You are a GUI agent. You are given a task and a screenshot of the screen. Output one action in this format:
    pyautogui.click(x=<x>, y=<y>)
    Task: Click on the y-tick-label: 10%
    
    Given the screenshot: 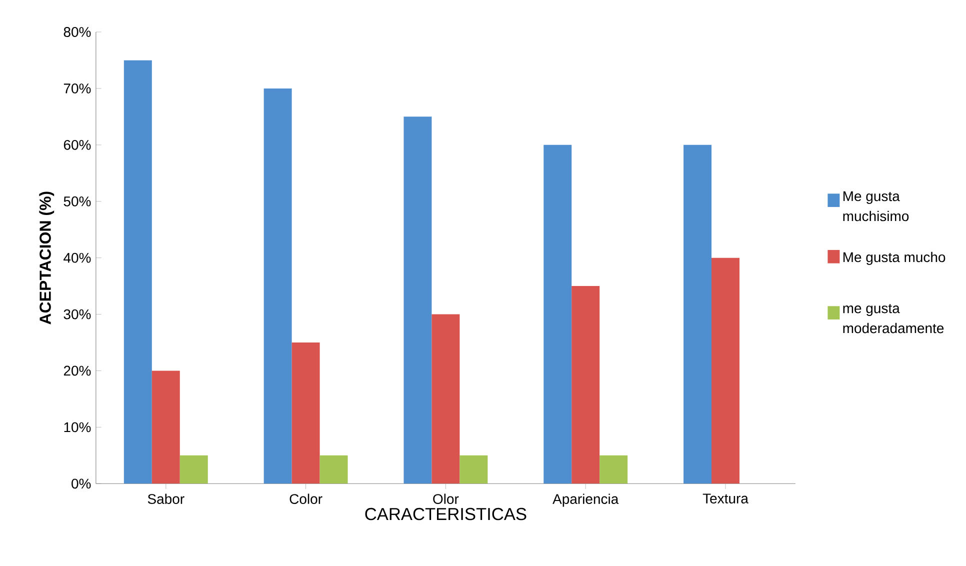 What is the action you would take?
    pyautogui.click(x=77, y=427)
    